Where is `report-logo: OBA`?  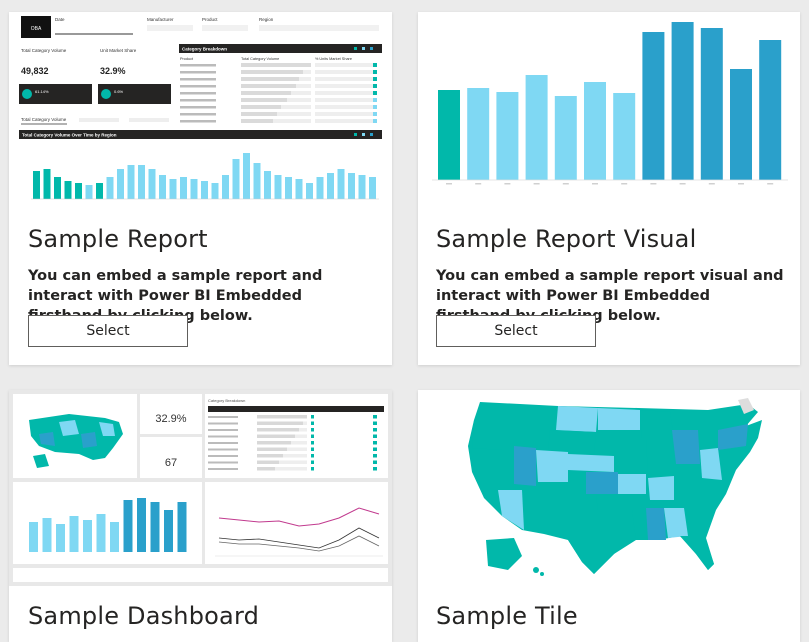 report-logo: OBA is located at coordinates (36, 29).